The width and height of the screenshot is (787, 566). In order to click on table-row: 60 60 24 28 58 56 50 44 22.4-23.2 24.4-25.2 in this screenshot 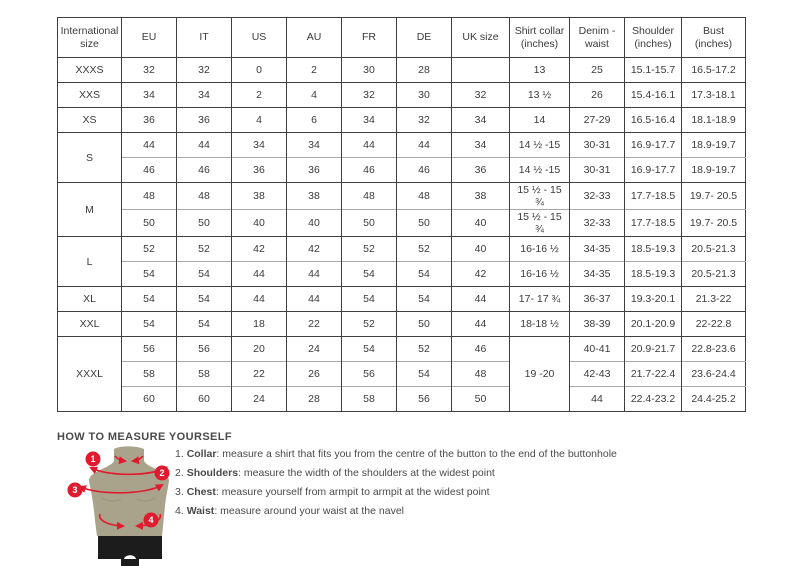, I will do `click(402, 399)`.